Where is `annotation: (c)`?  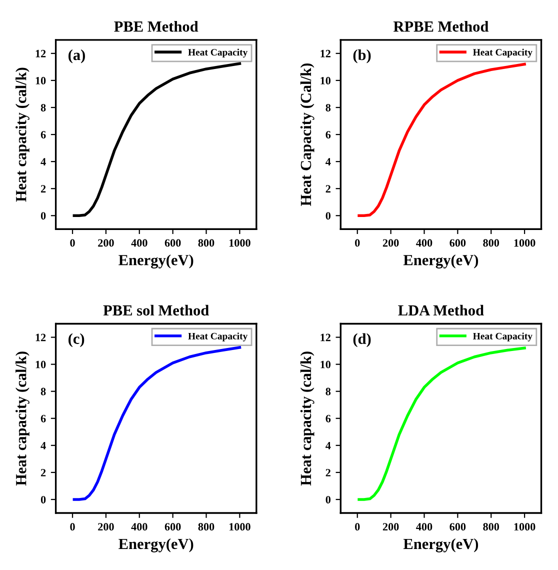
annotation: (c) is located at coordinates (76, 340).